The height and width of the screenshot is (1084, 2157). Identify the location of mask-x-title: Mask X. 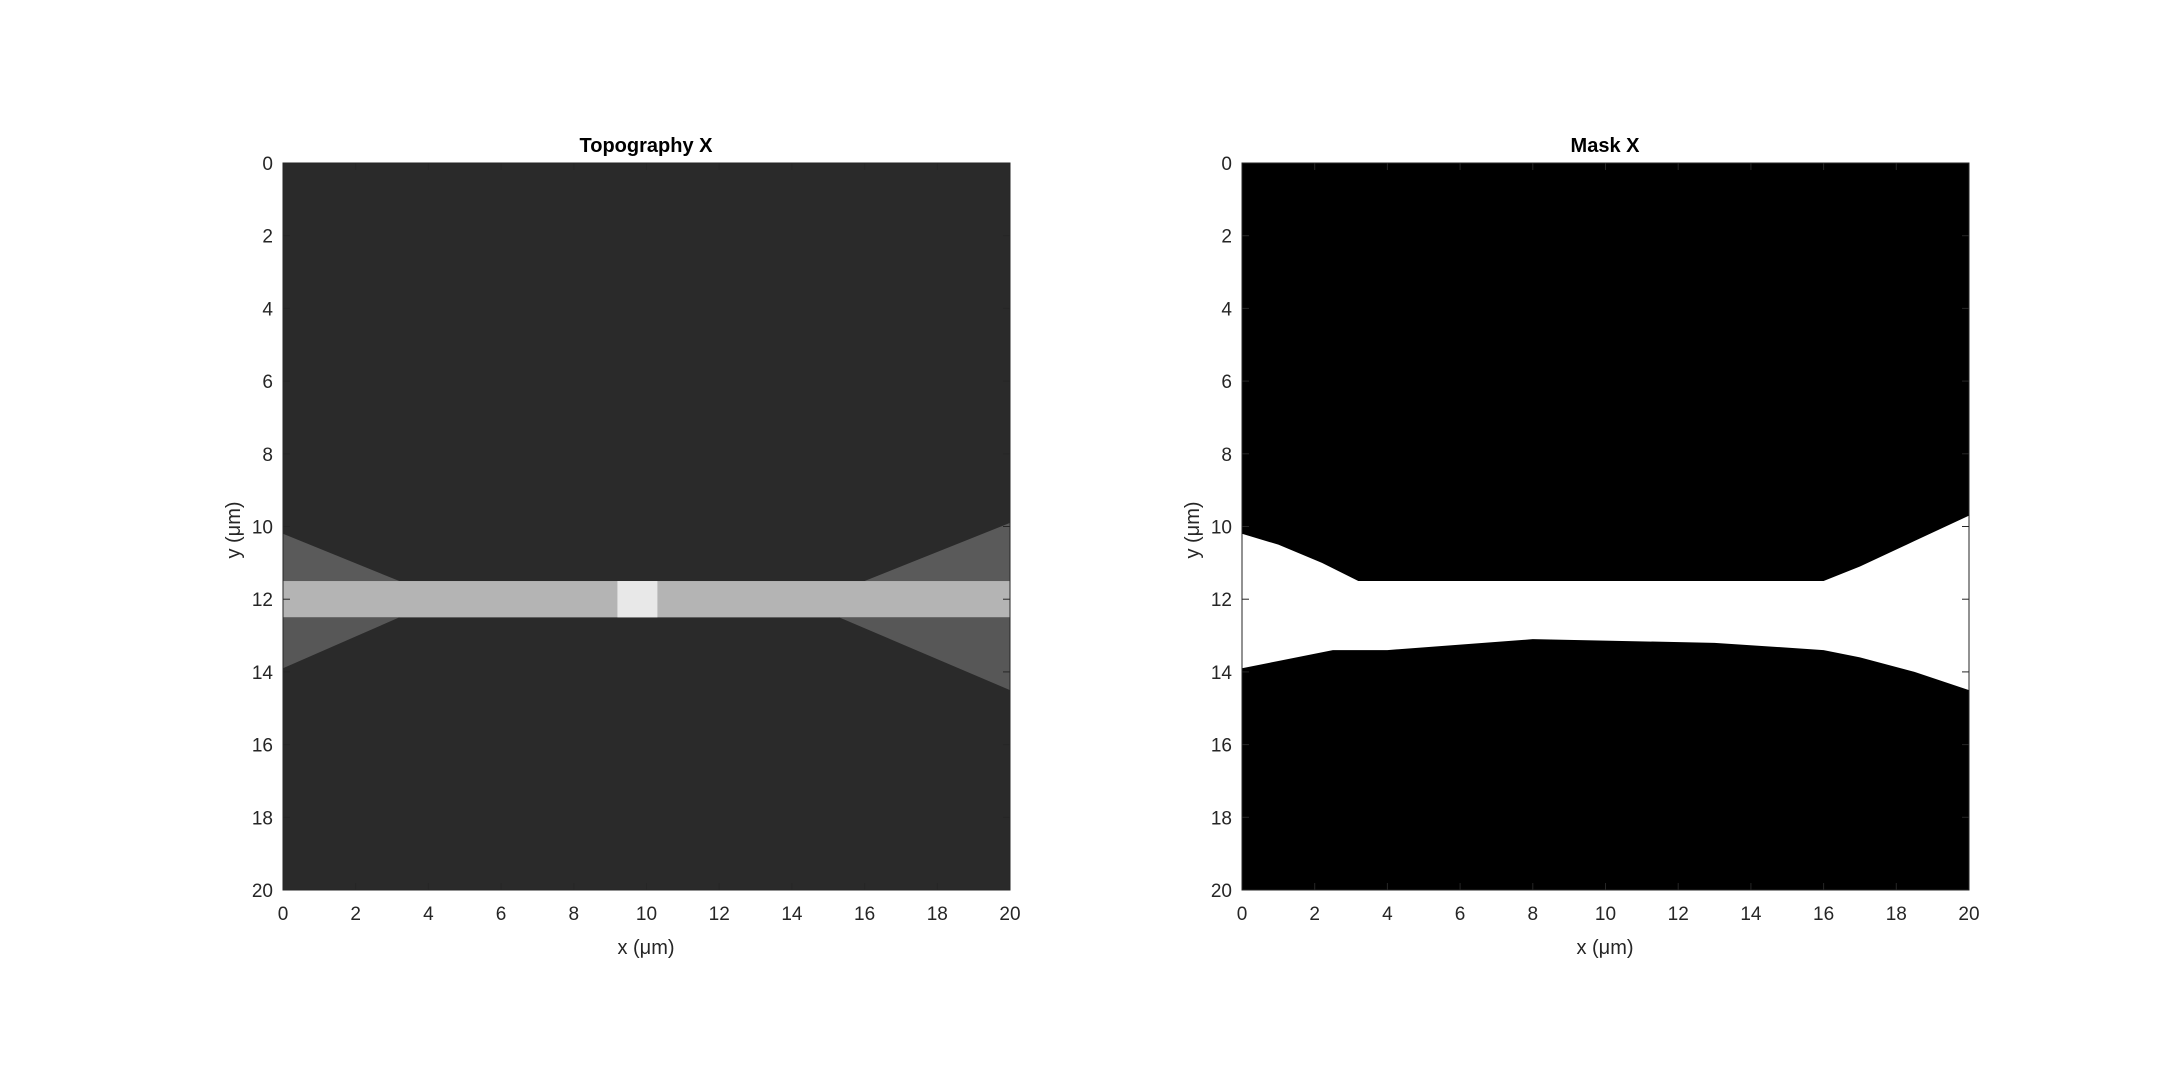
(1606, 146).